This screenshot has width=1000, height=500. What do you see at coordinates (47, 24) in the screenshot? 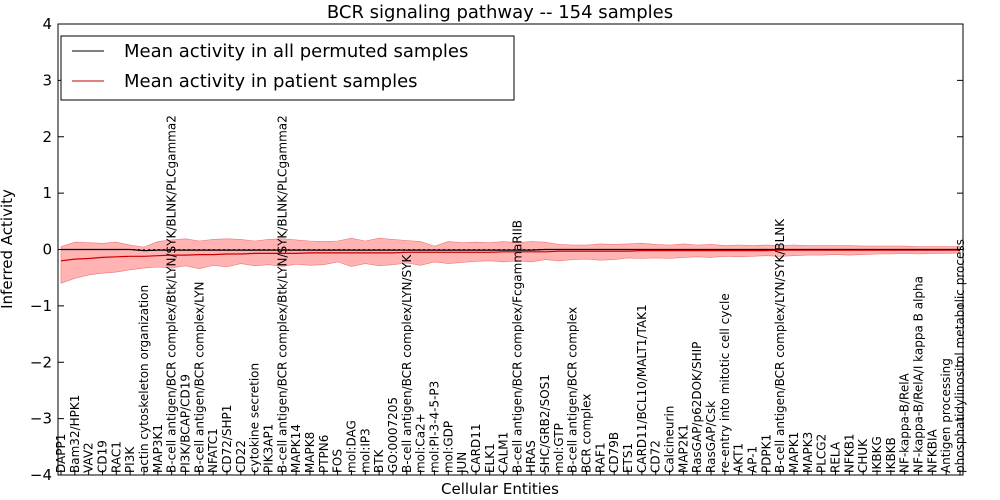
I see `y-tick-label: 4` at bounding box center [47, 24].